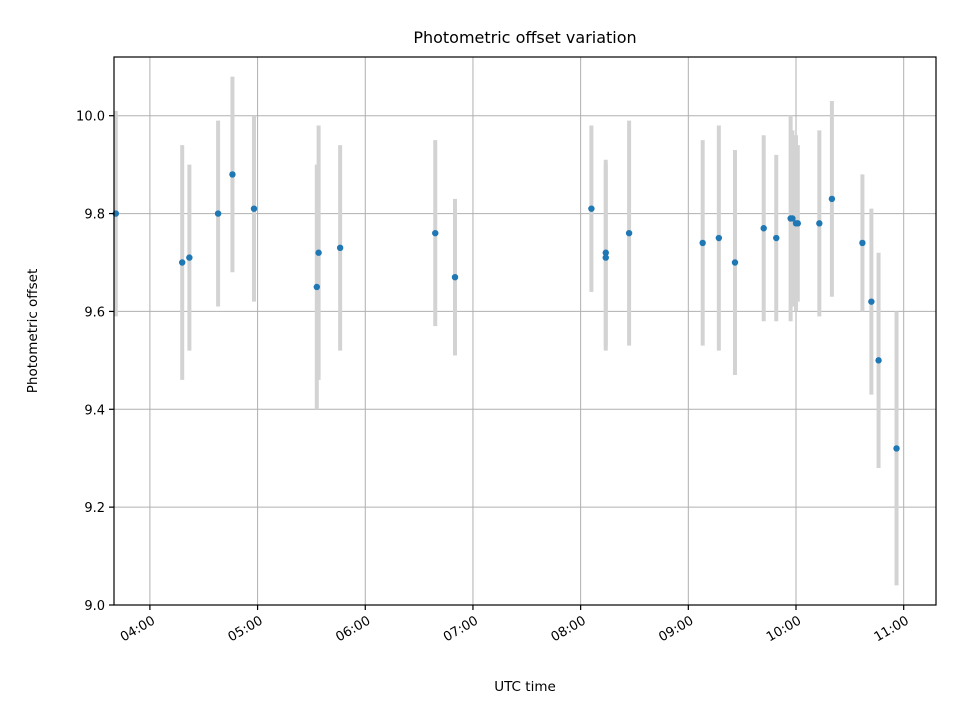 Image resolution: width=960 pixels, height=720 pixels. I want to click on x-tick-label: 06:00, so click(353, 629).